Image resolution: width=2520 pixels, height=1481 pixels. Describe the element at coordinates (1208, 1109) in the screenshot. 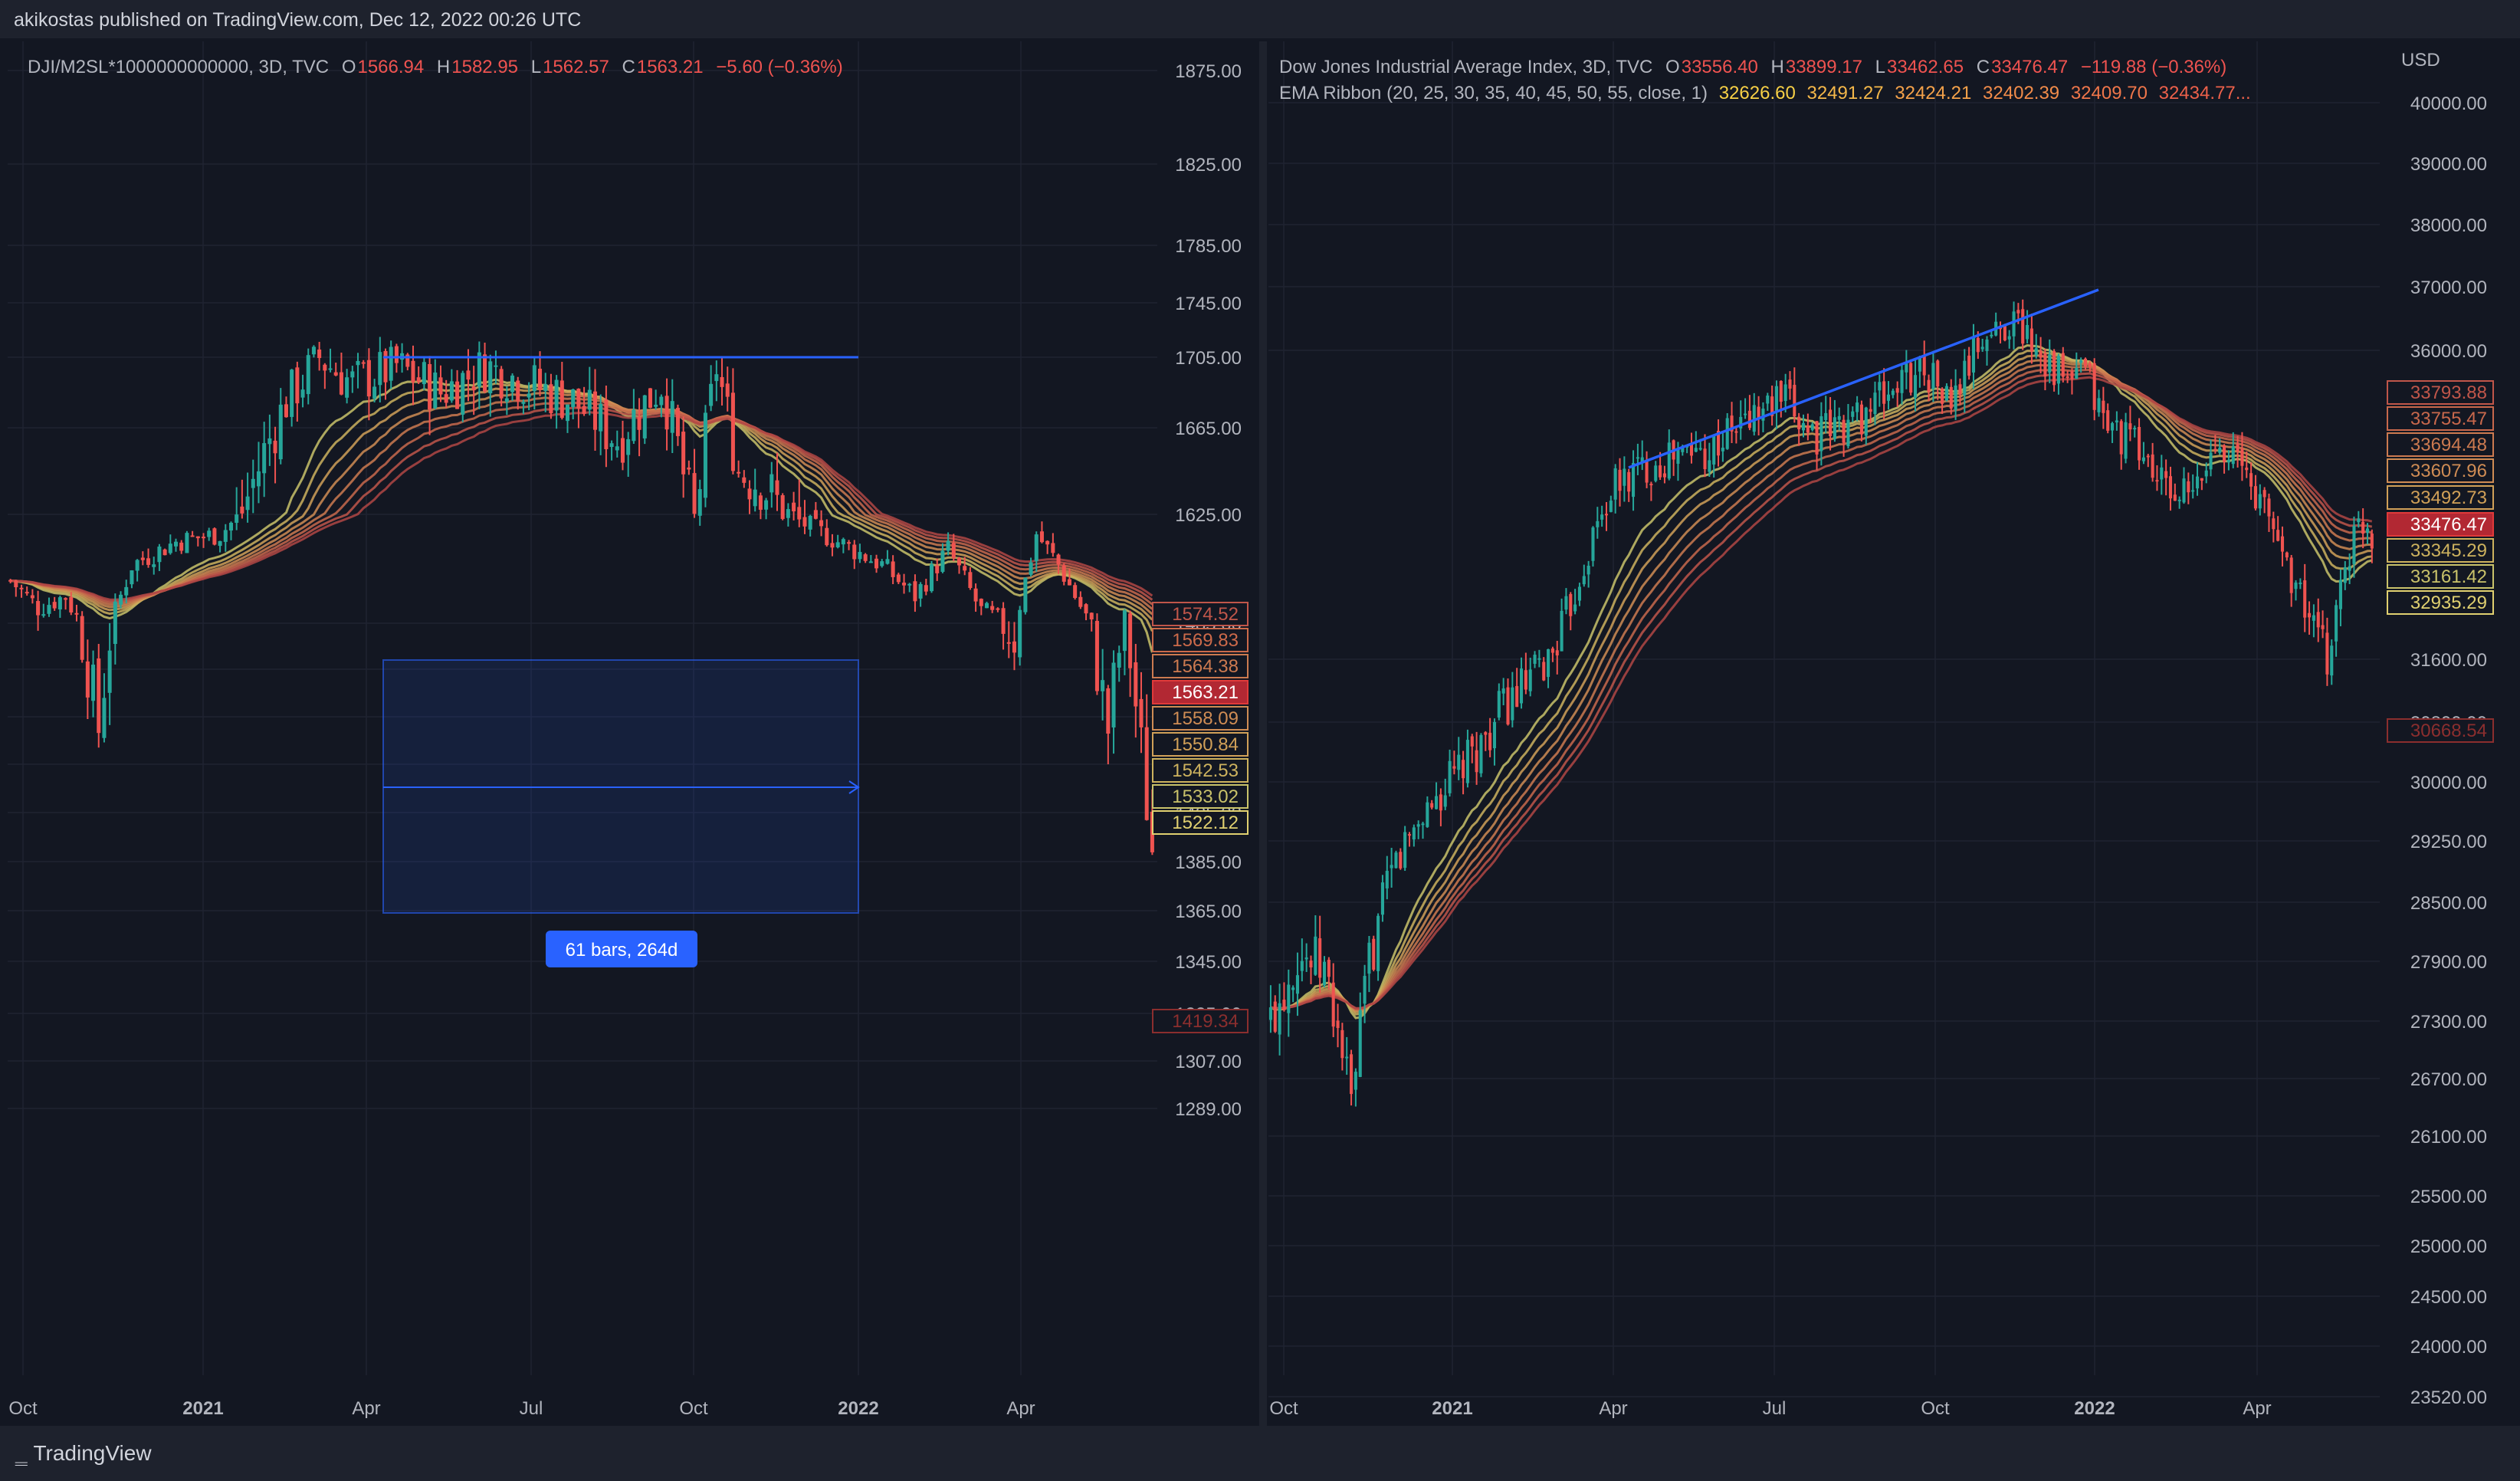

I see `y-tick-label: 1289.00` at that location.